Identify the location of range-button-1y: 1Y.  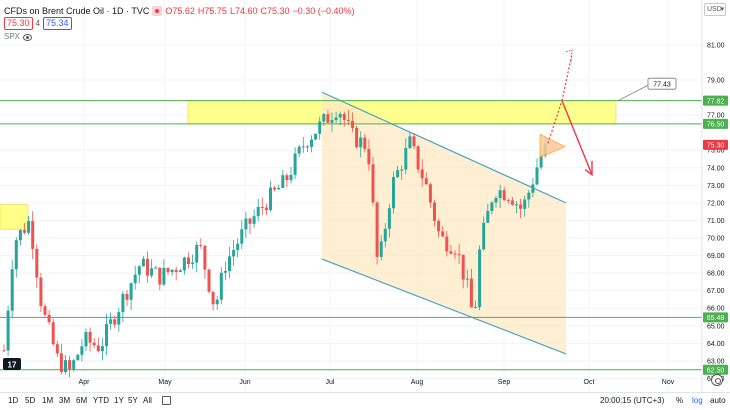
(119, 400).